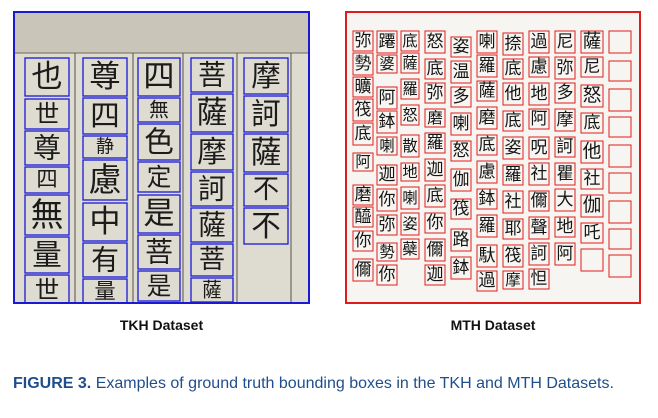 This screenshot has width=658, height=418. Describe the element at coordinates (539, 228) in the screenshot. I see `character-glyph: 聲` at that location.